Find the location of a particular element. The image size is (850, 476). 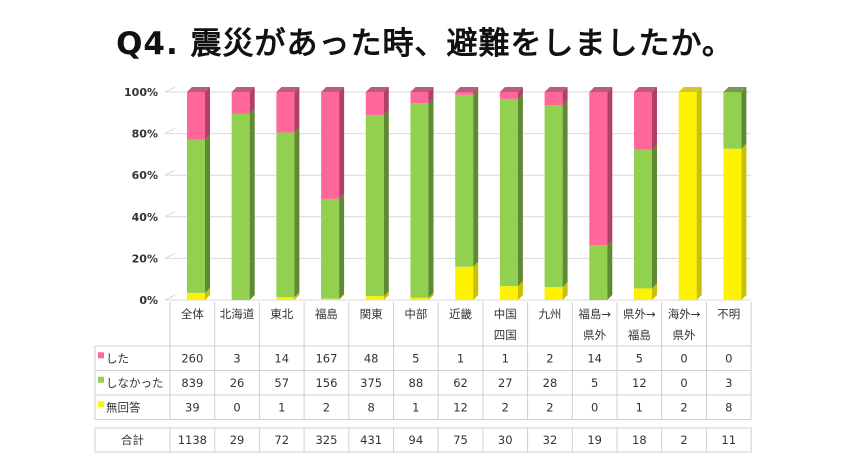

total-cell: 1138 is located at coordinates (192, 440).